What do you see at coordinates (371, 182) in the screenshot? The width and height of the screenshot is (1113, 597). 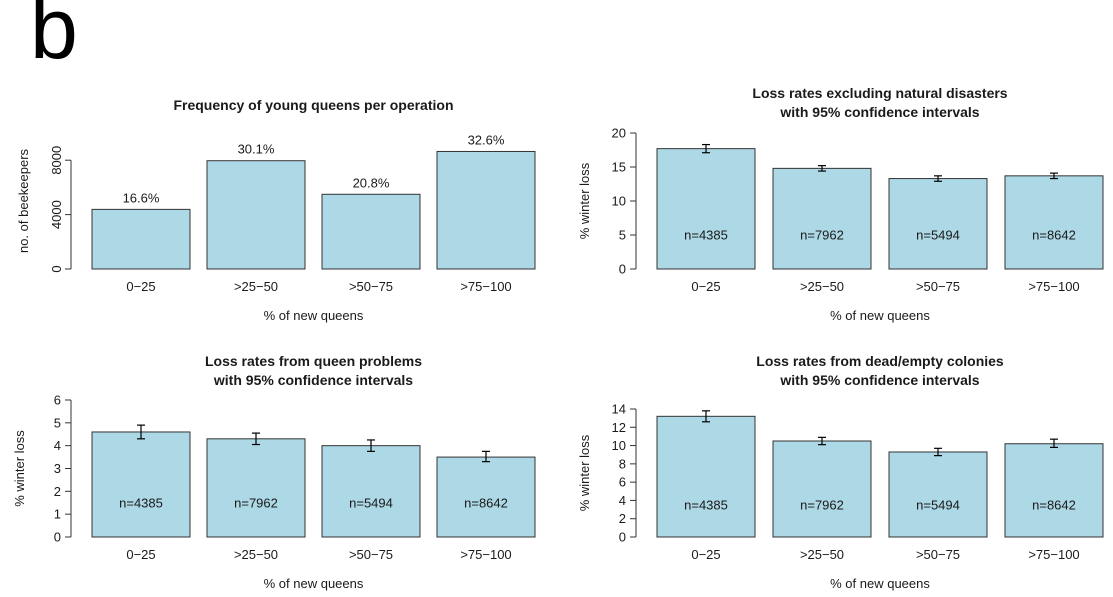 I see `bar-data-label: 20.8%` at bounding box center [371, 182].